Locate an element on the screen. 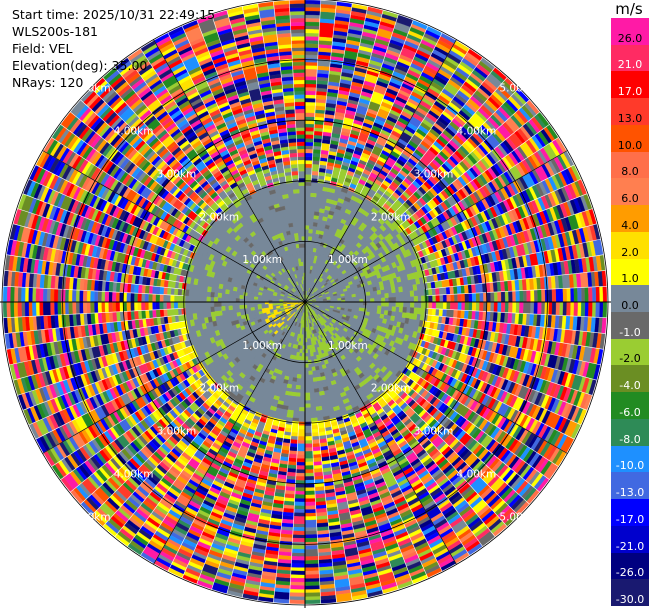  colorbar-tick-label: -17.0 is located at coordinates (630, 519).